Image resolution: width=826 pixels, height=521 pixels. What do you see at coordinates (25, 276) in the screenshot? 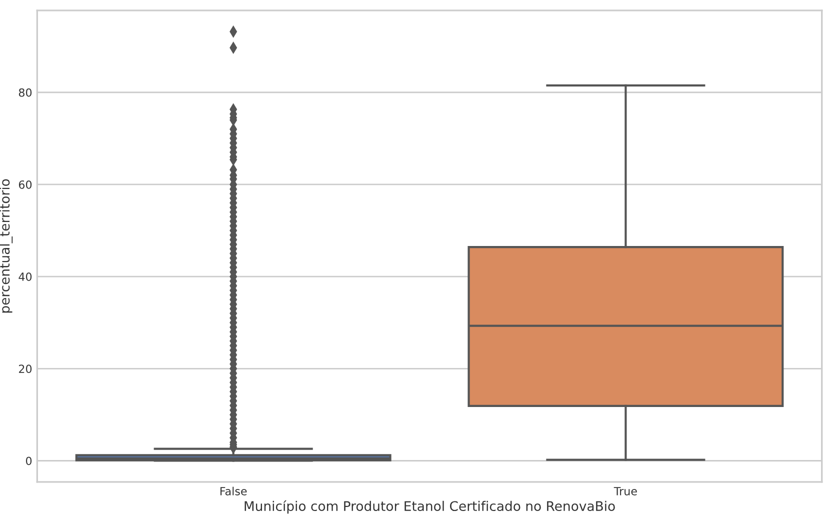
I see `y-tick-label: 40` at bounding box center [25, 276].